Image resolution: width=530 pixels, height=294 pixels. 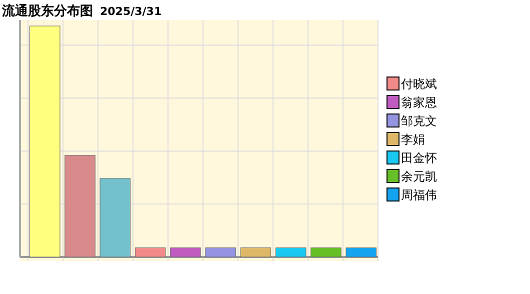 I want to click on chart-title: 流通股东分布图, so click(x=47, y=11).